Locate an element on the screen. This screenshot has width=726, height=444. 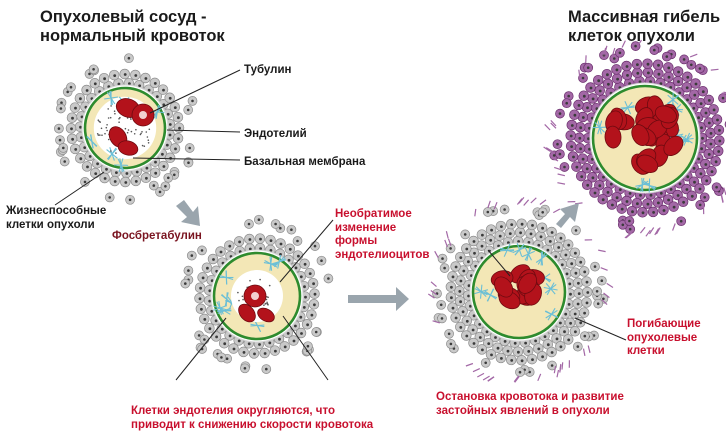
label-line: опухолевые is located at coordinates (662, 337).